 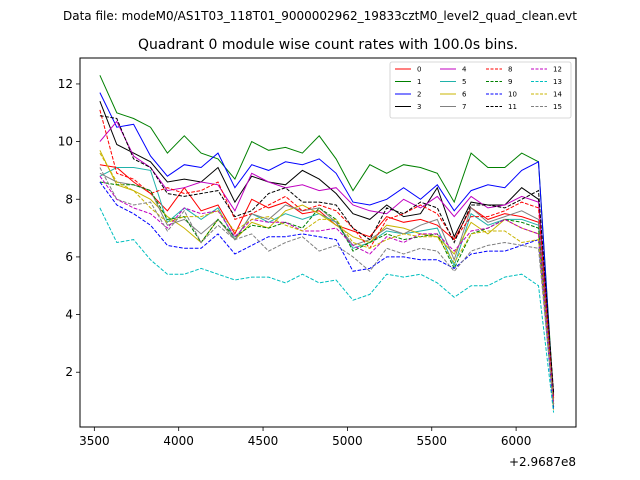 I want to click on x-tick-label: 4500, so click(x=263, y=441).